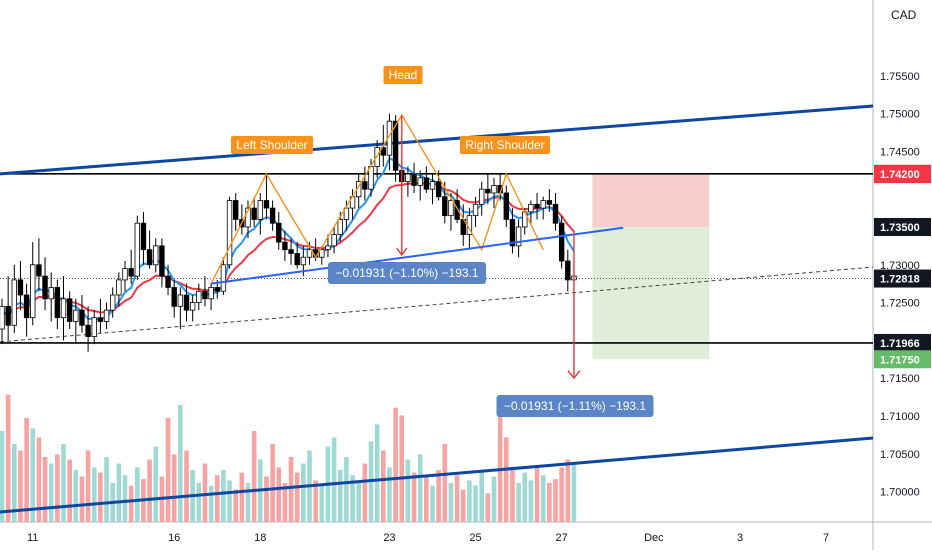  I want to click on measure-label-box, so click(575, 406).